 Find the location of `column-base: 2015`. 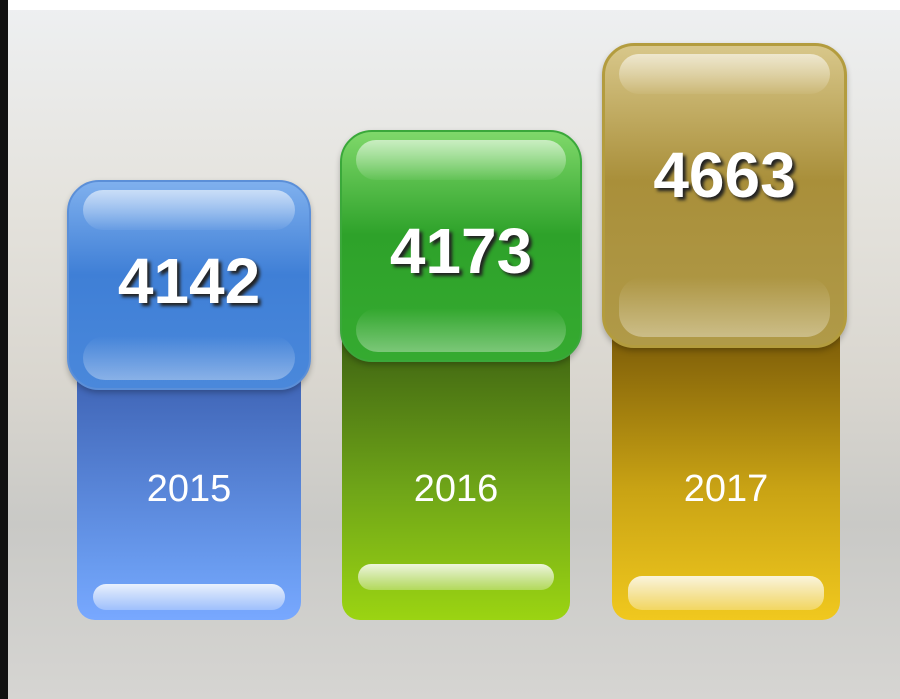

column-base: 2015 is located at coordinates (189, 490).